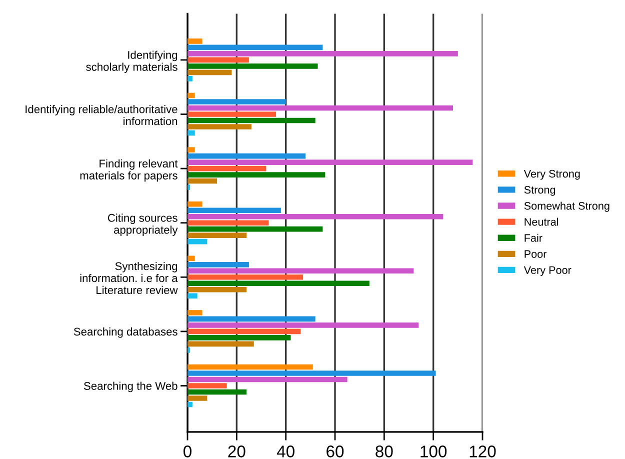  Describe the element at coordinates (126, 332) in the screenshot. I see `y-tick-label: Searching databases` at that location.